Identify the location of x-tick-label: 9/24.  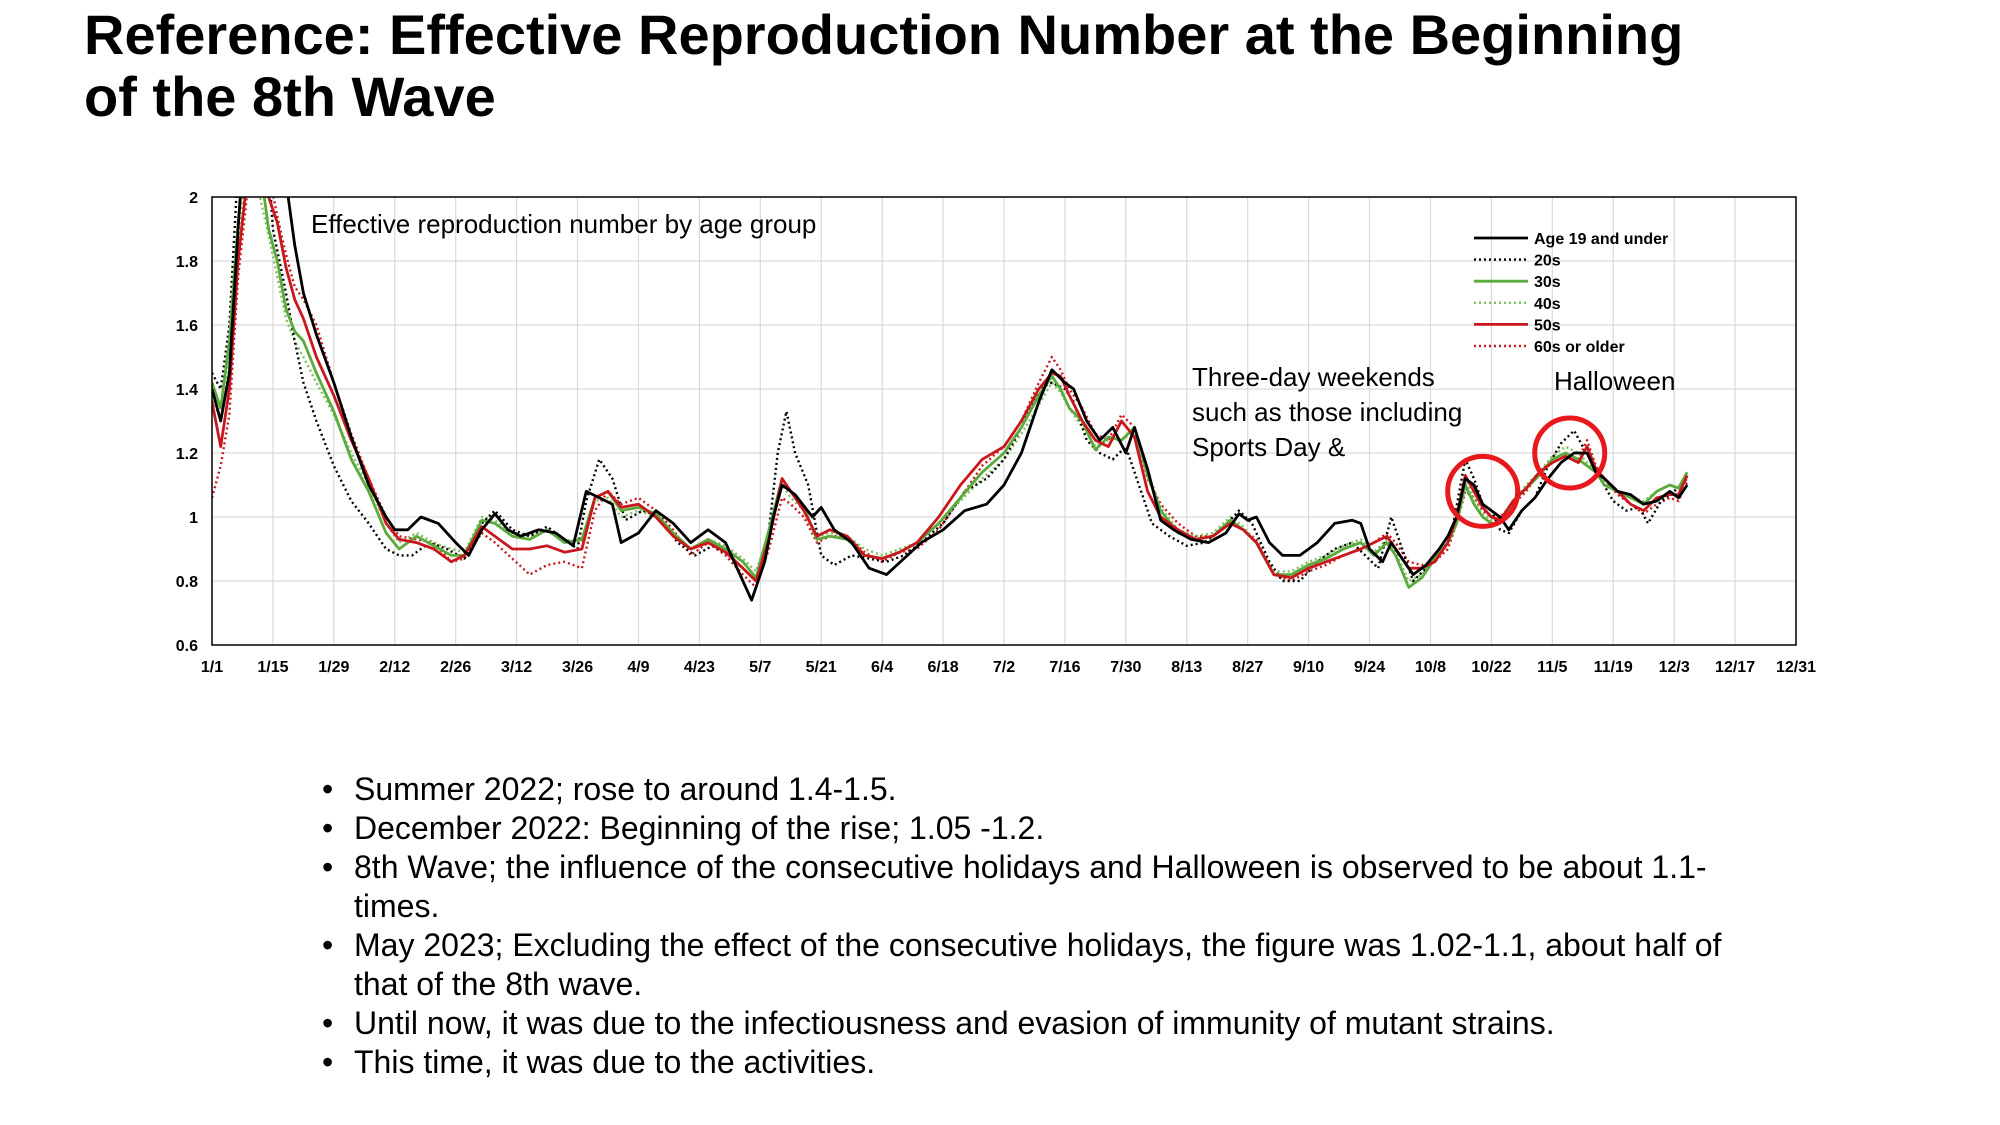
(1369, 667).